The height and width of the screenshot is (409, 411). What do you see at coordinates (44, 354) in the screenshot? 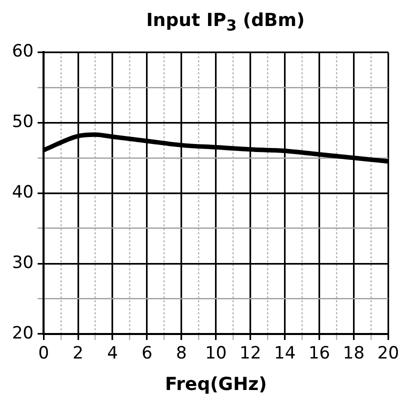
I see `x-tick-label: 0` at bounding box center [44, 354].